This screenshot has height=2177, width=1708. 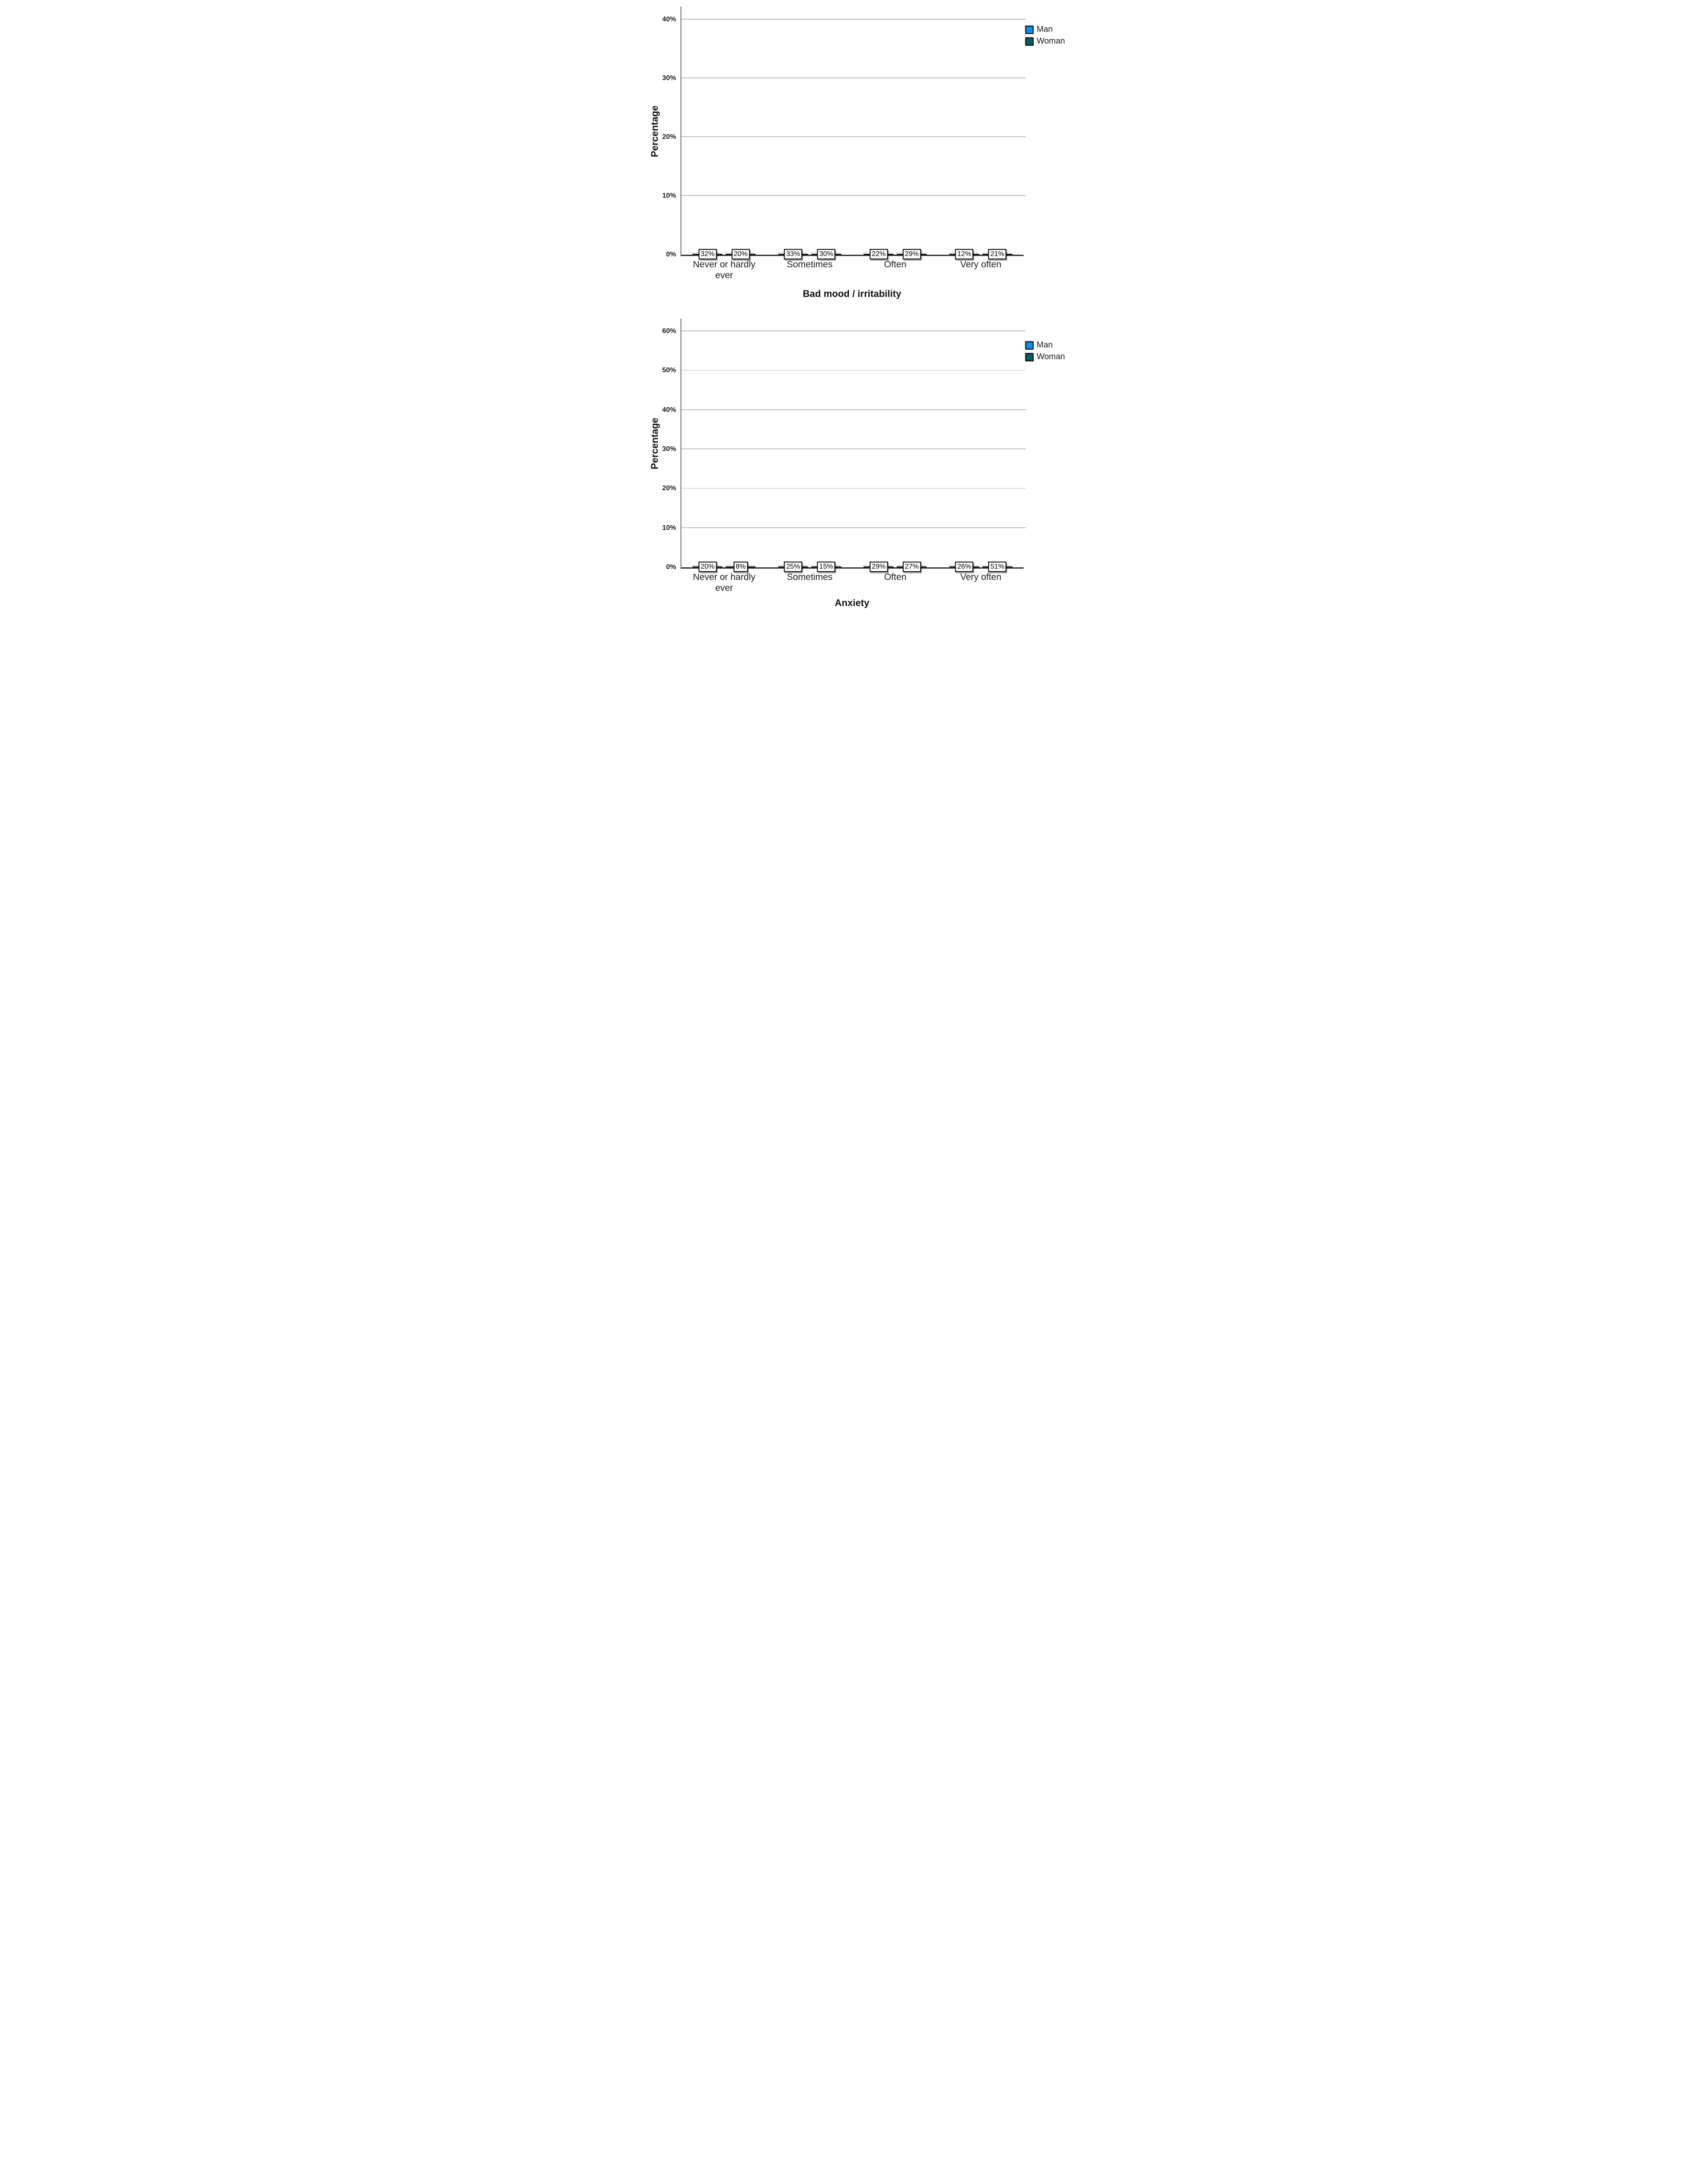 I want to click on bar-group: 25% 15%, so click(x=810, y=567).